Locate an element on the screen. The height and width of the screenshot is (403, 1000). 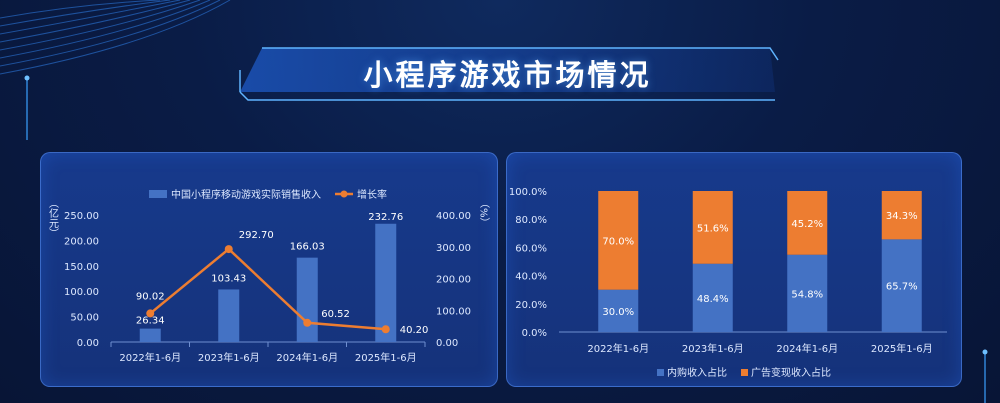
inapp-share-label: 48.4% is located at coordinates (713, 299).